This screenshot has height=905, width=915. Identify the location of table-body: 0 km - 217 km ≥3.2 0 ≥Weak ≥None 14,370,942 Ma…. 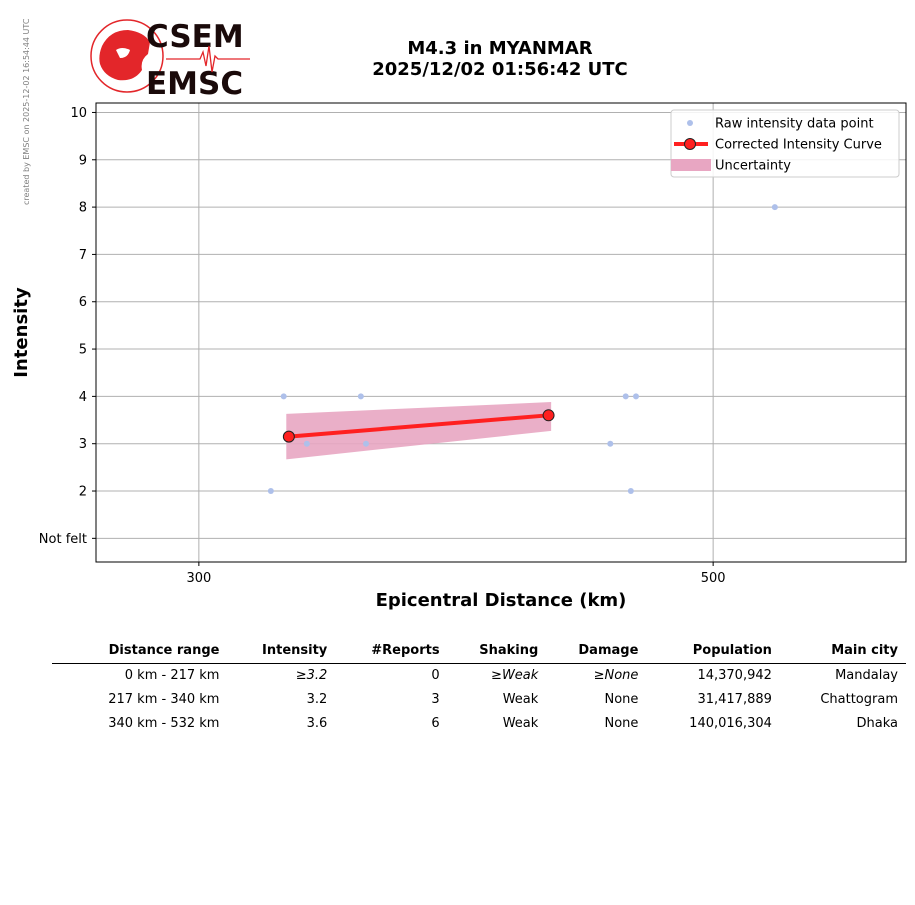
(479, 700).